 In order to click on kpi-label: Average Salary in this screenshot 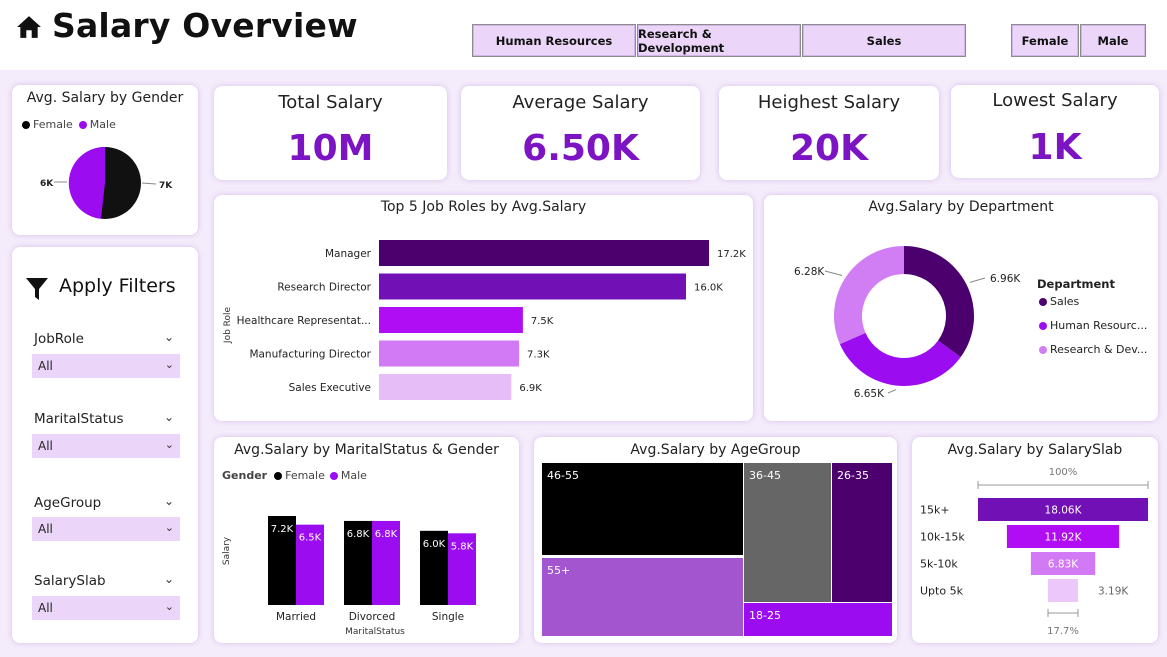, I will do `click(580, 102)`.